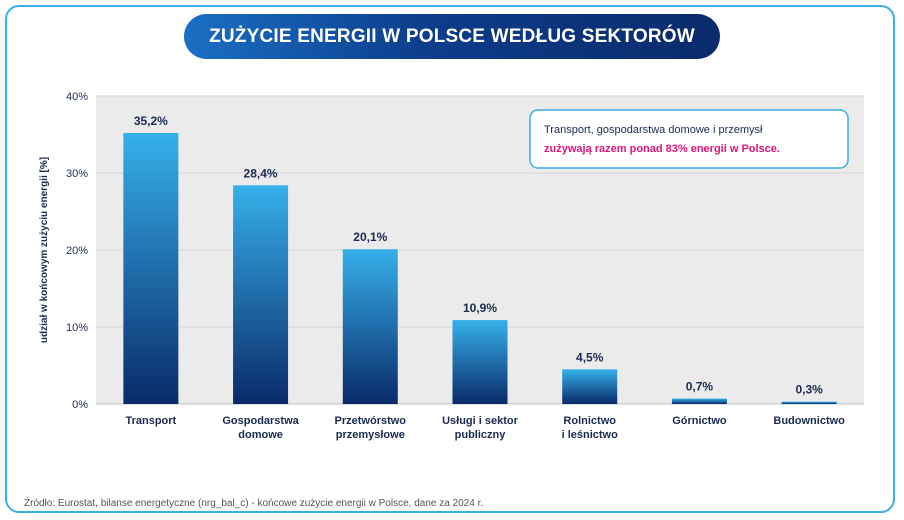 This screenshot has height=520, width=904. What do you see at coordinates (452, 36) in the screenshot?
I see `chart-title: ZUŻYCIE ENERGII W POLSCE WEDŁUG SEKTORÓW` at bounding box center [452, 36].